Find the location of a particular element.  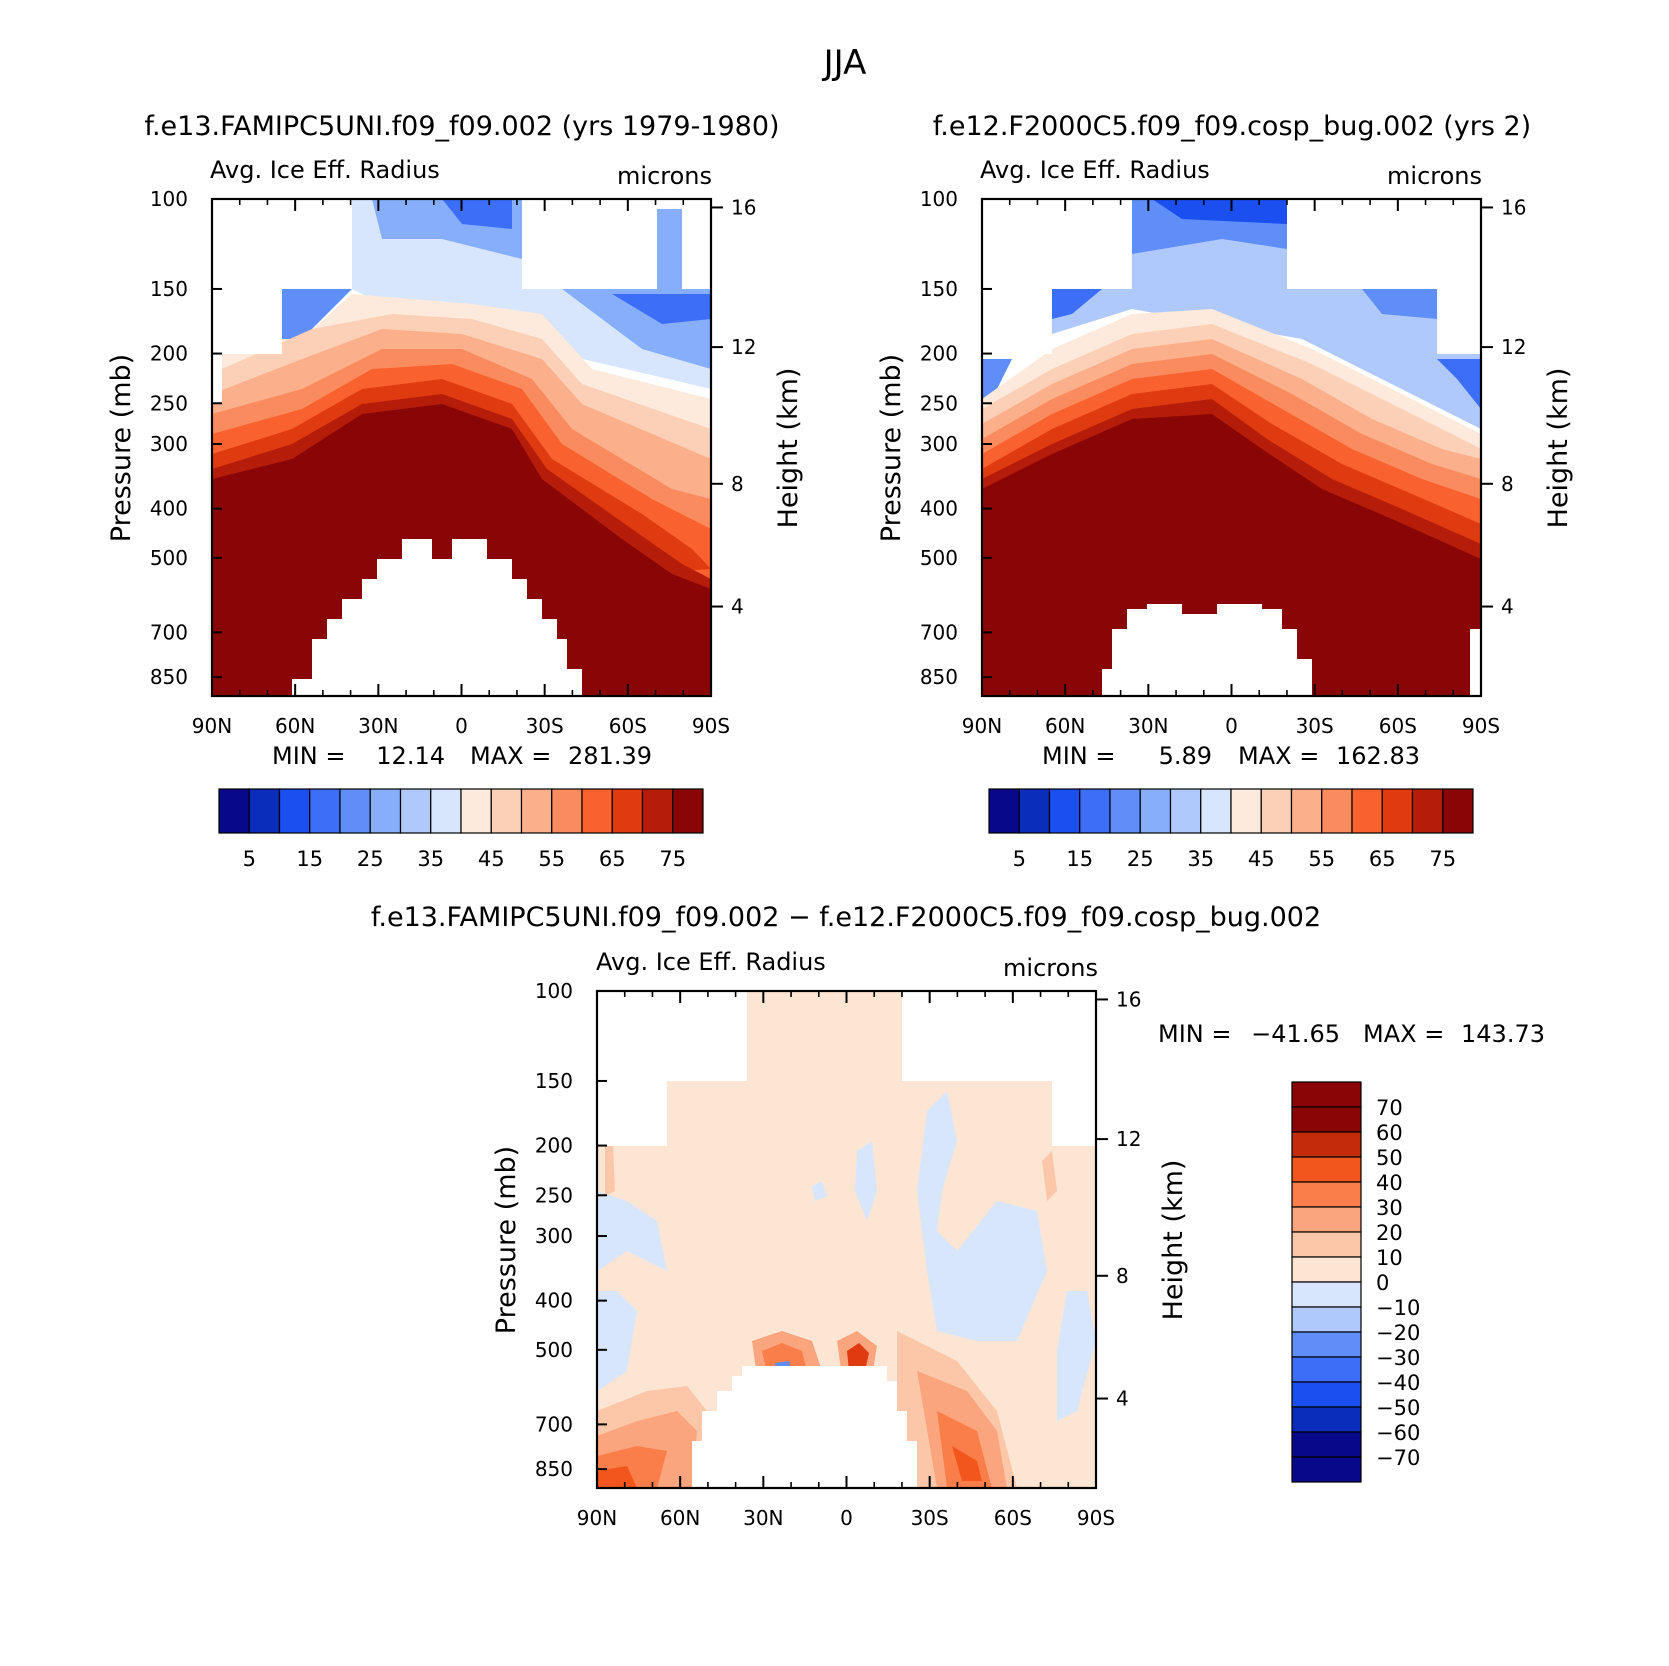

p2-band-right-blue is located at coordinates (1399, 304).